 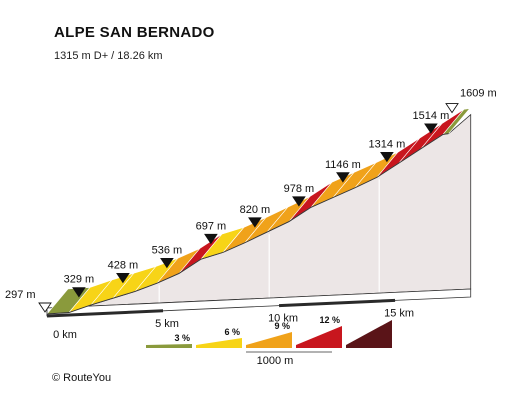 I want to click on marker-label-6: 1146 m, so click(x=343, y=165).